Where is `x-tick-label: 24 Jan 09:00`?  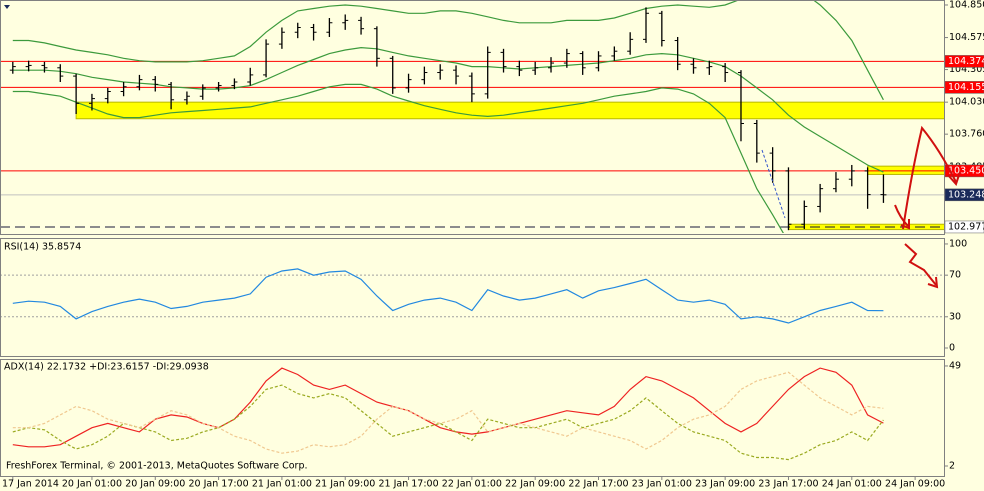 x-tick-label: 24 Jan 09:00 is located at coordinates (915, 484).